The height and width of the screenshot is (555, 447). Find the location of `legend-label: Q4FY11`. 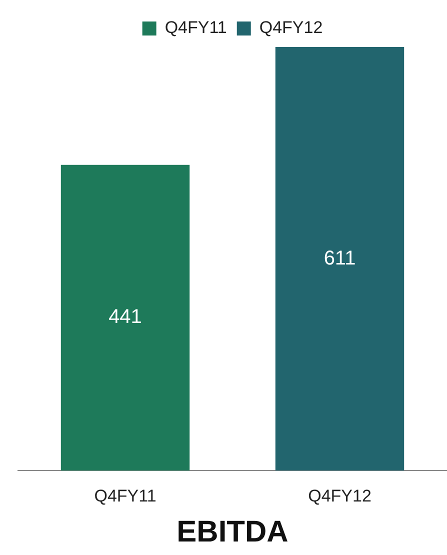

legend-label: Q4FY11 is located at coordinates (195, 28).